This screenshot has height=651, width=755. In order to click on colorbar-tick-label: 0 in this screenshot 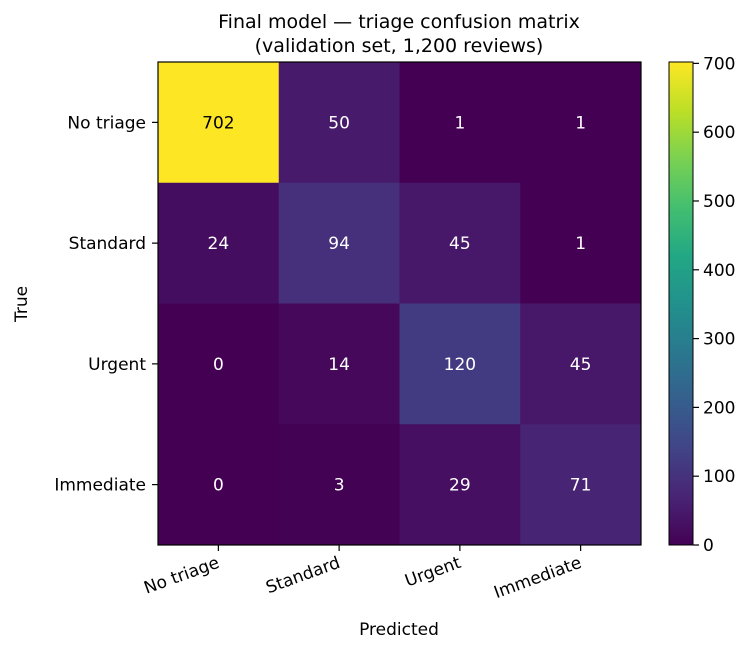, I will do `click(708, 546)`.